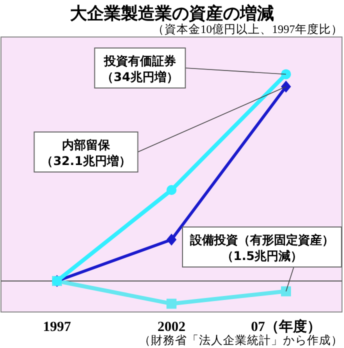 Image resolution: width=344 pixels, height=348 pixels. I want to click on annotation: 内部留保（32.1兆円増）, so click(86, 153).